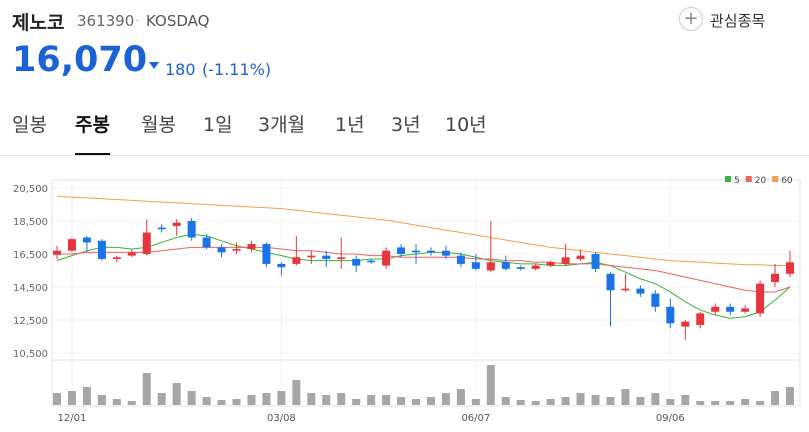 This screenshot has height=432, width=809. What do you see at coordinates (475, 418) in the screenshot?
I see `x-tick-label: 06/07` at bounding box center [475, 418].